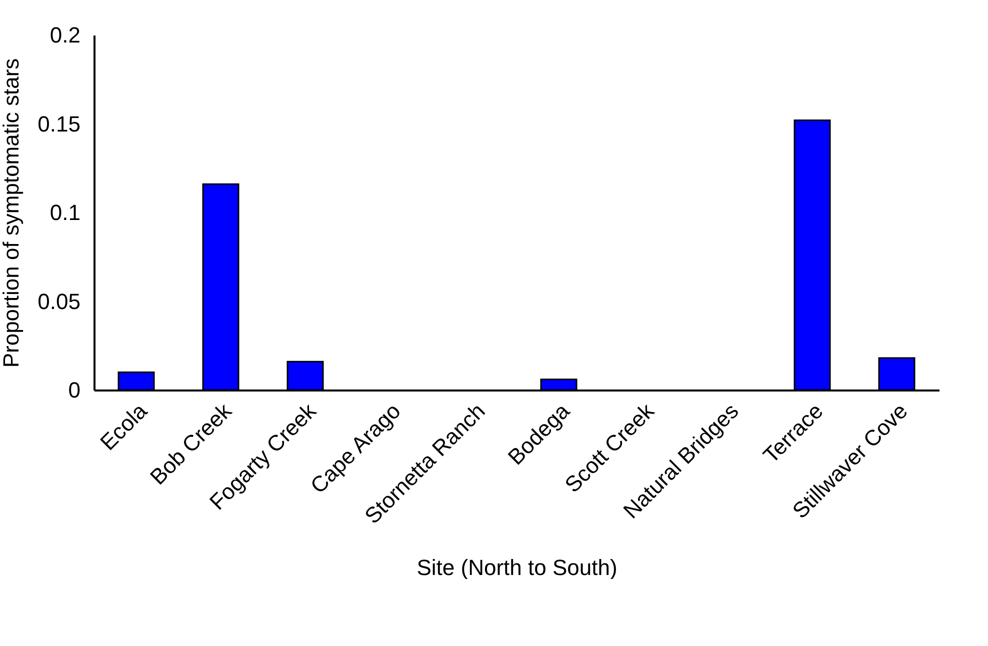 Image resolution: width=988 pixels, height=646 pixels. I want to click on y-tick-label: 0, so click(74, 390).